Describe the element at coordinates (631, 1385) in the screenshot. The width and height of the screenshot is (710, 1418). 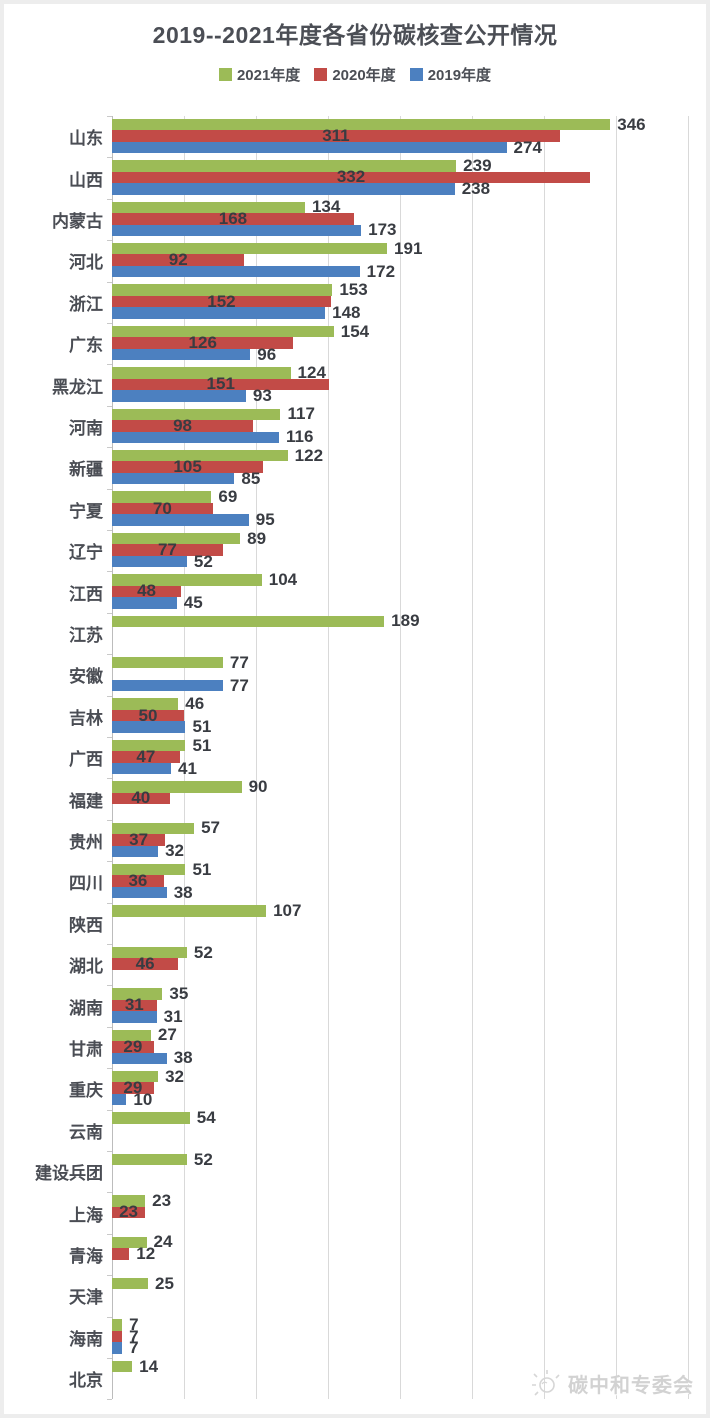
I see `watermark-text: 碳中和专委会` at that location.